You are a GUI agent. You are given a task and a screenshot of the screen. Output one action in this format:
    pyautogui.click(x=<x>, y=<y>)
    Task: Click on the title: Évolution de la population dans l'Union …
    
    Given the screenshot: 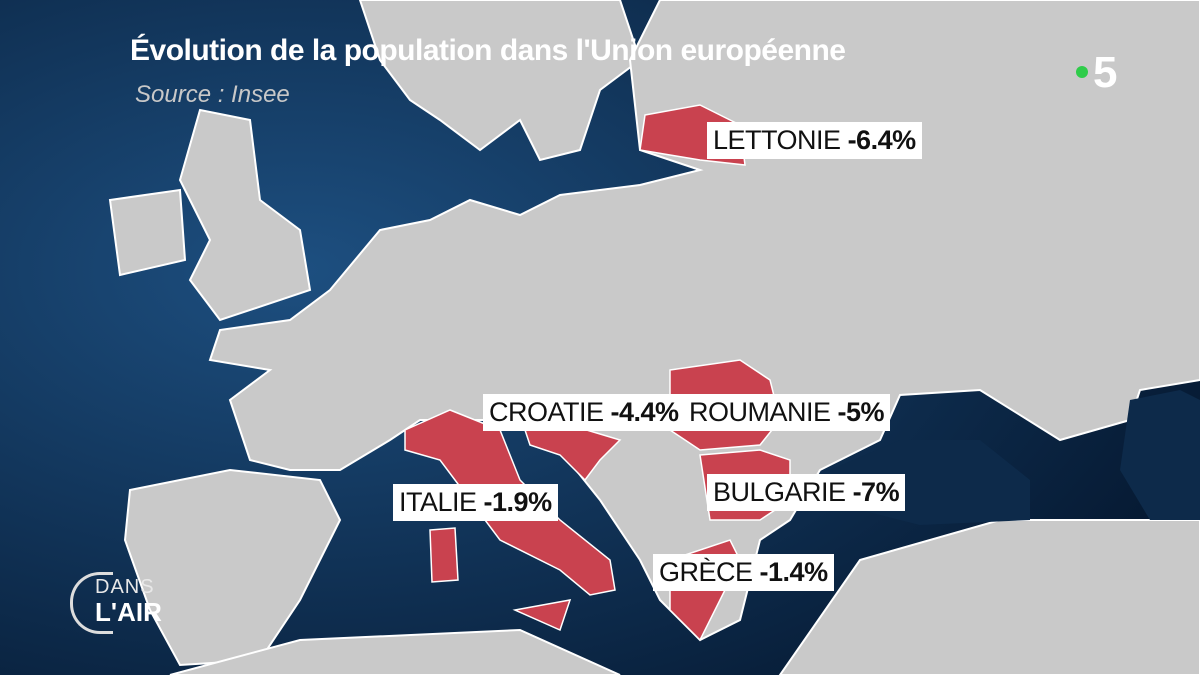 What is the action you would take?
    pyautogui.click(x=488, y=50)
    